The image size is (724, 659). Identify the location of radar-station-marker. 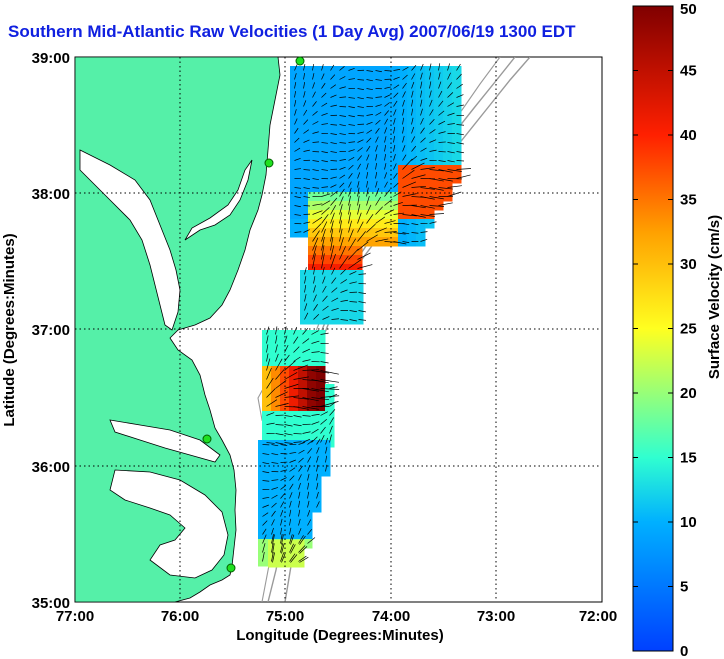
(269, 163).